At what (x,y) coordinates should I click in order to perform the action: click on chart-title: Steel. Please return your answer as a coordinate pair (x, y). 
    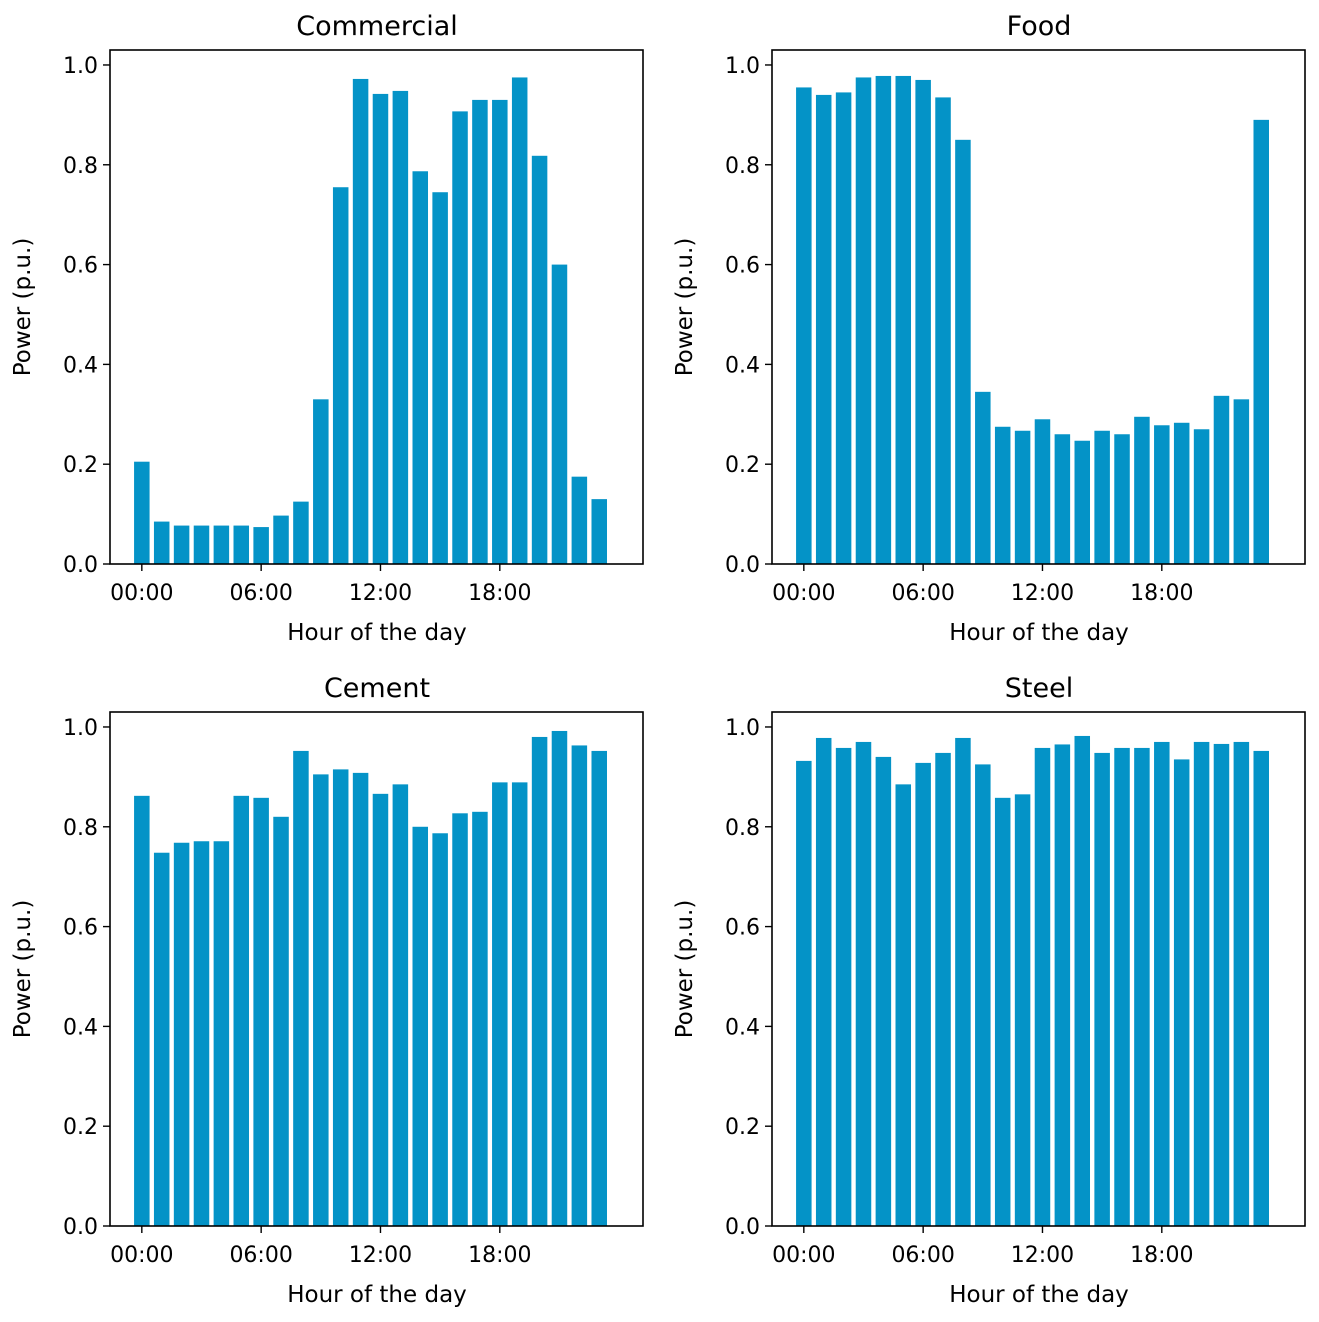
    Looking at the image, I should click on (1039, 688).